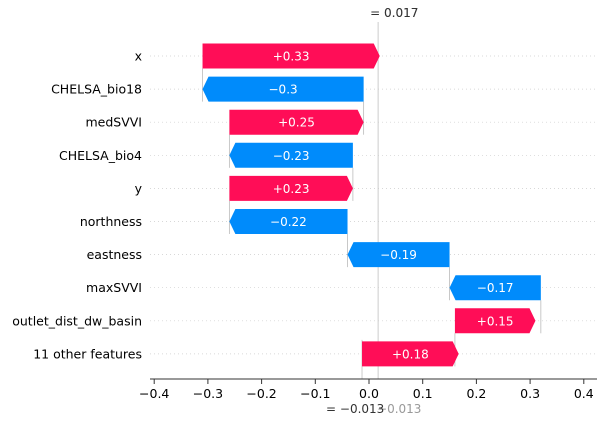  What do you see at coordinates (138, 56) in the screenshot?
I see `feature-label: x` at bounding box center [138, 56].